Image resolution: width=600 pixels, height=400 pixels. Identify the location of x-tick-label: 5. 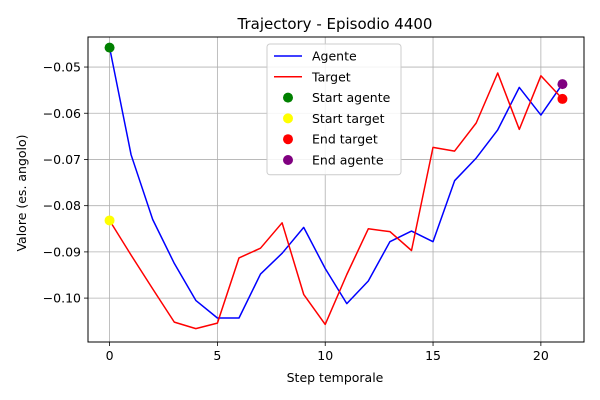
(217, 355).